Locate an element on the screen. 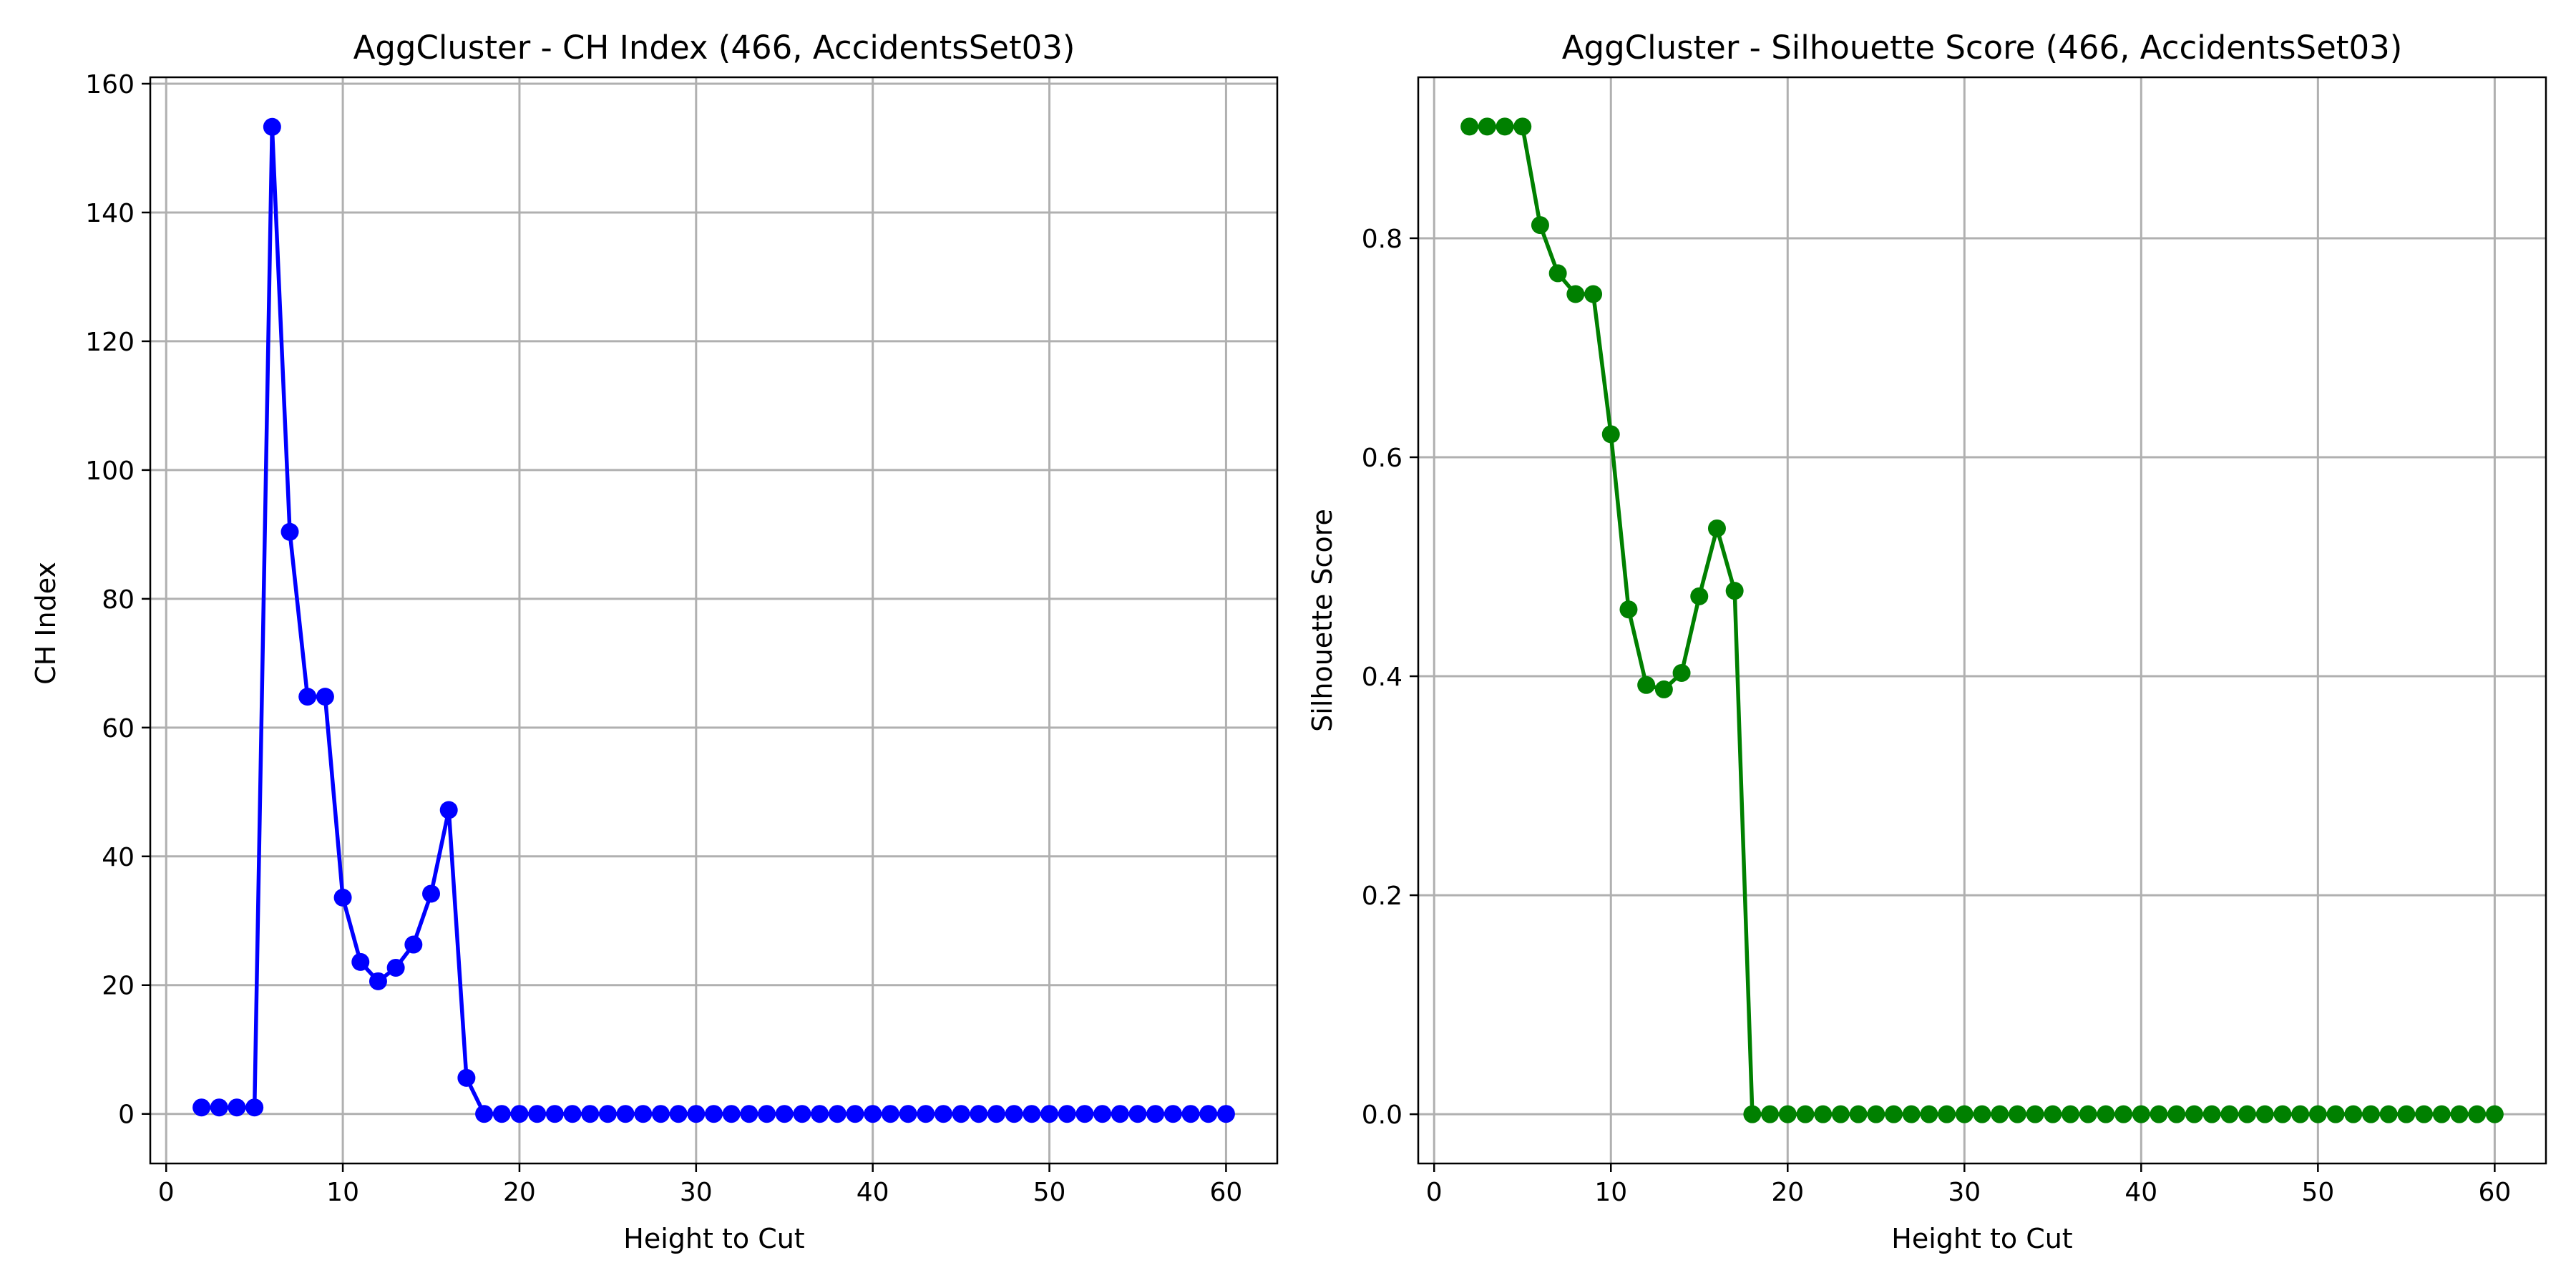 The width and height of the screenshot is (2576, 1288). y-tick-label: 0 is located at coordinates (126, 1115).